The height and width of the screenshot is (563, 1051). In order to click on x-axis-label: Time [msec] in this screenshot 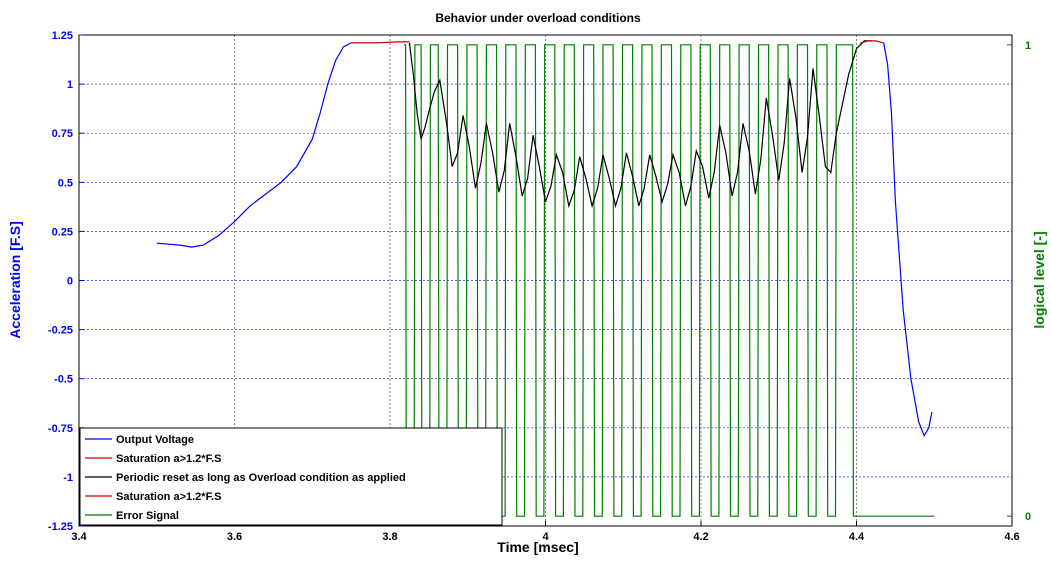, I will do `click(537, 547)`.